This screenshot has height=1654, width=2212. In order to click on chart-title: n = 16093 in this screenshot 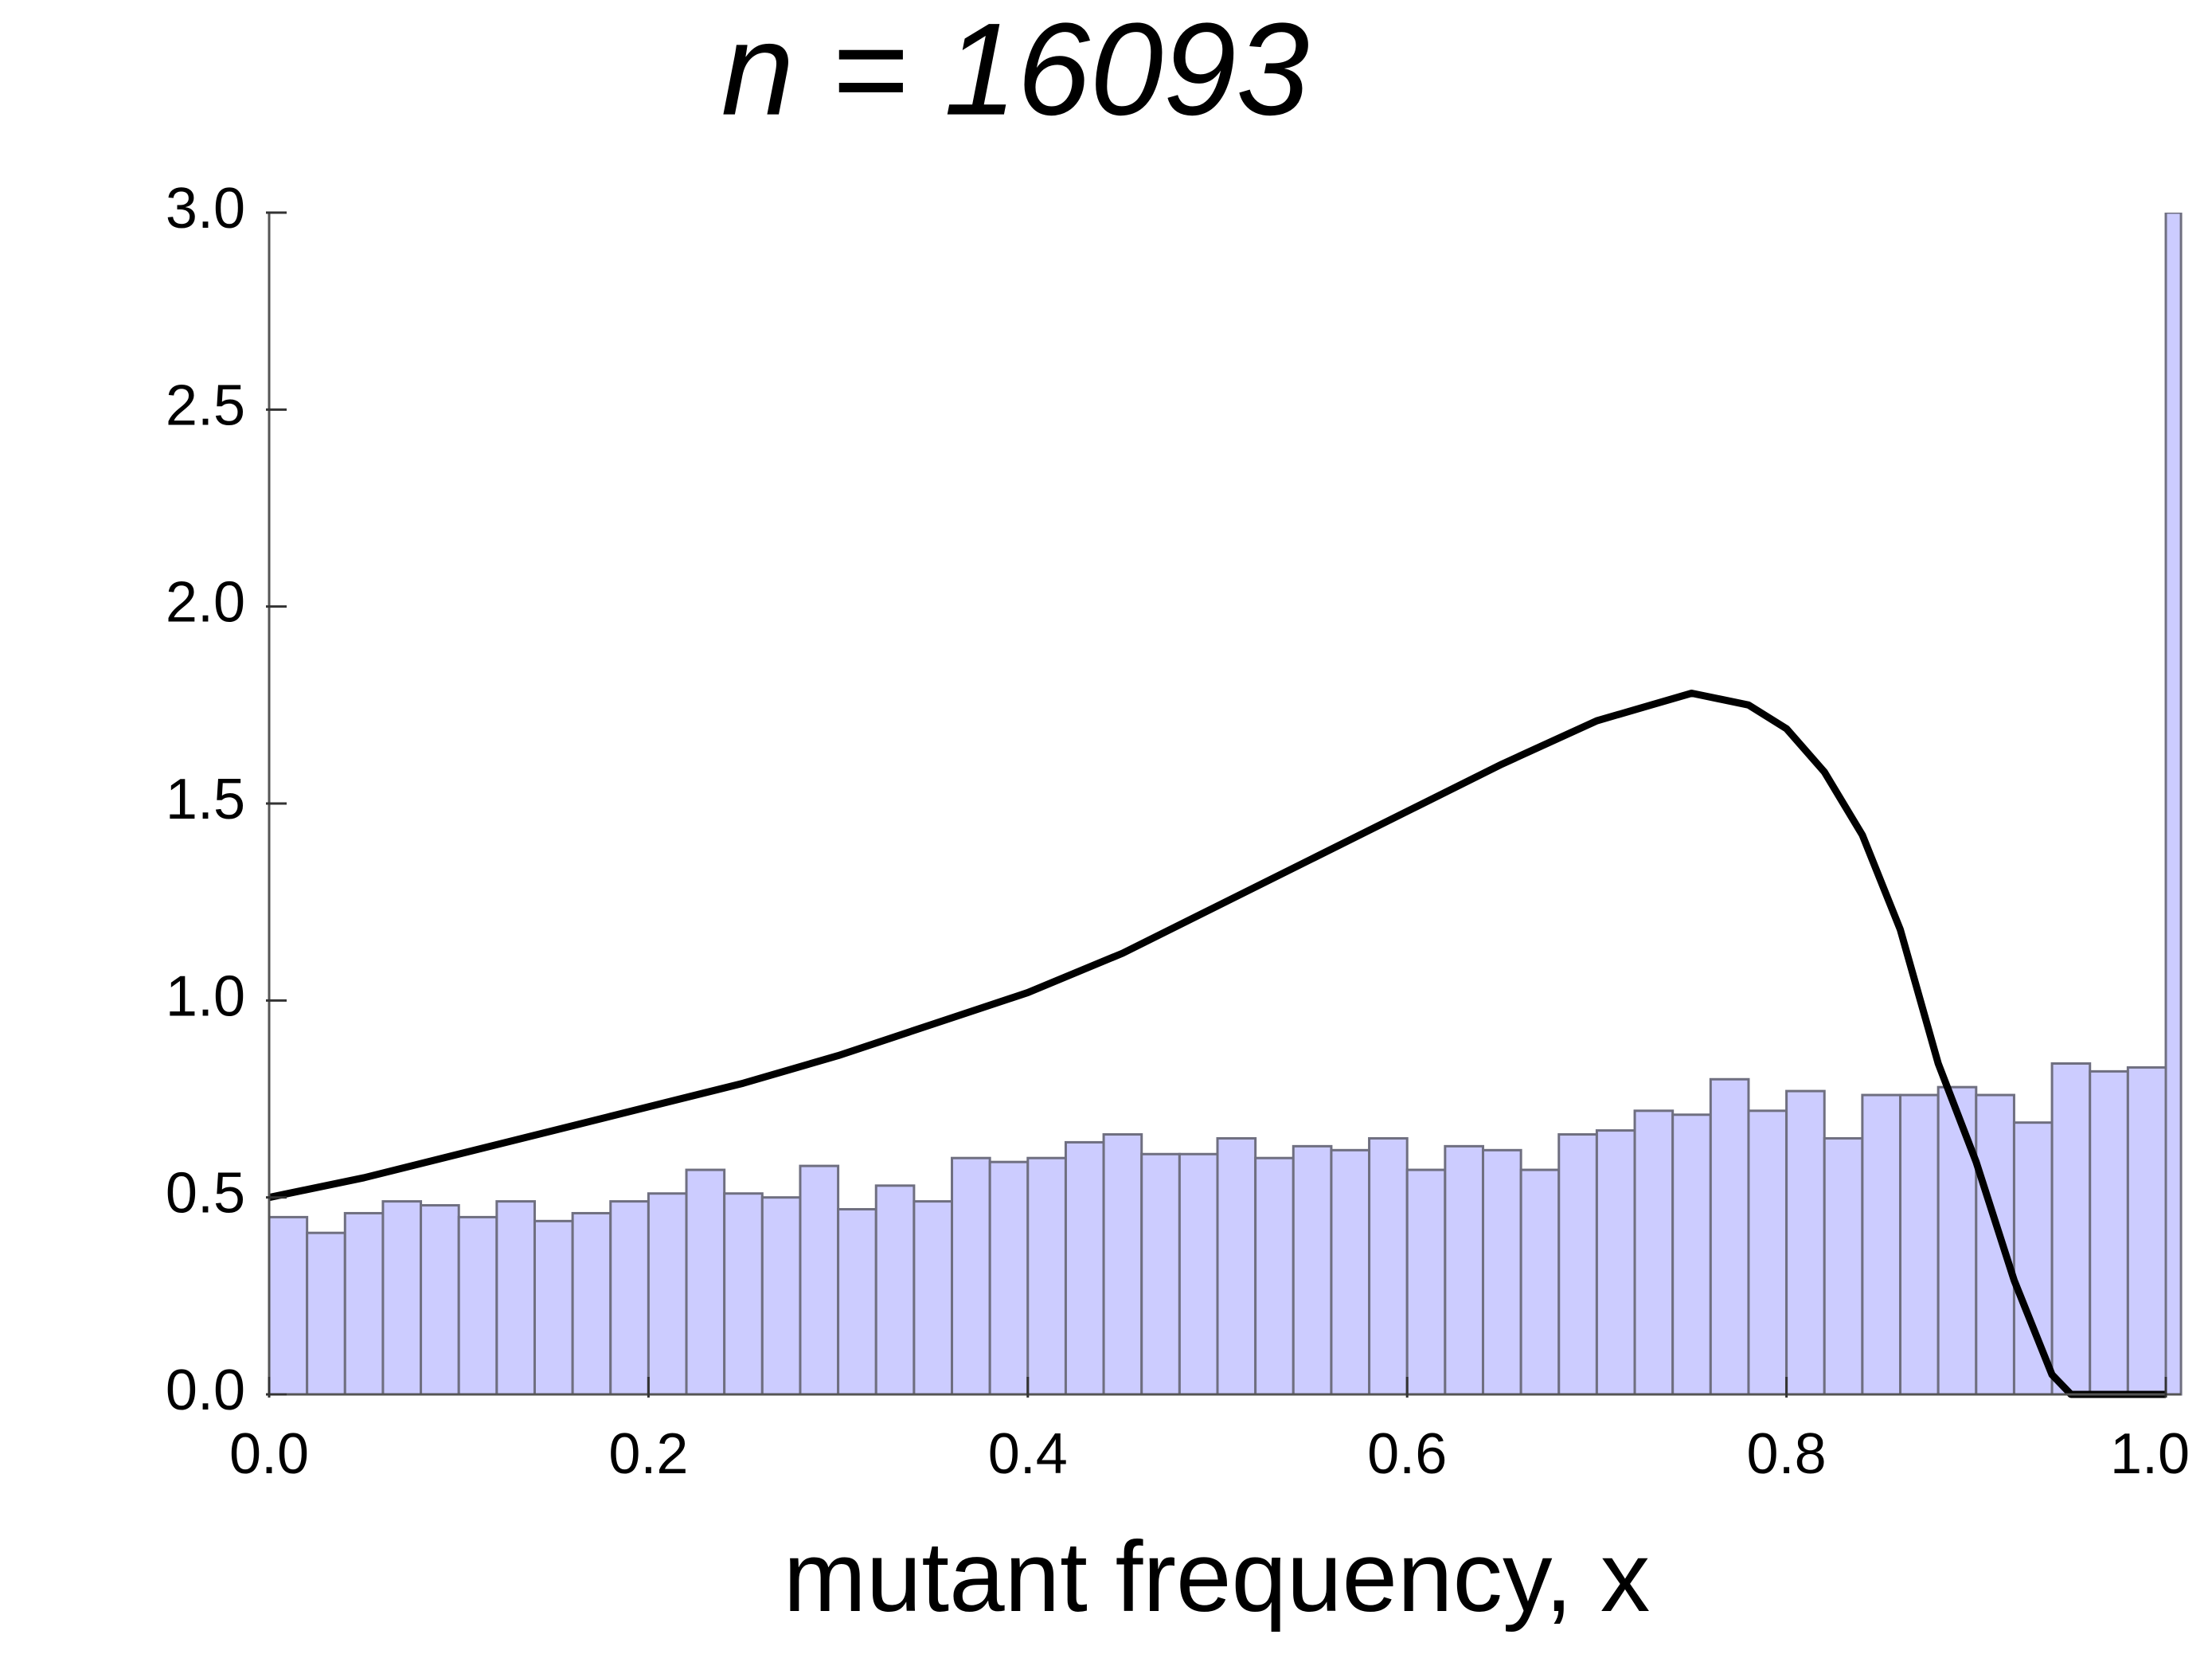, I will do `click(1015, 71)`.